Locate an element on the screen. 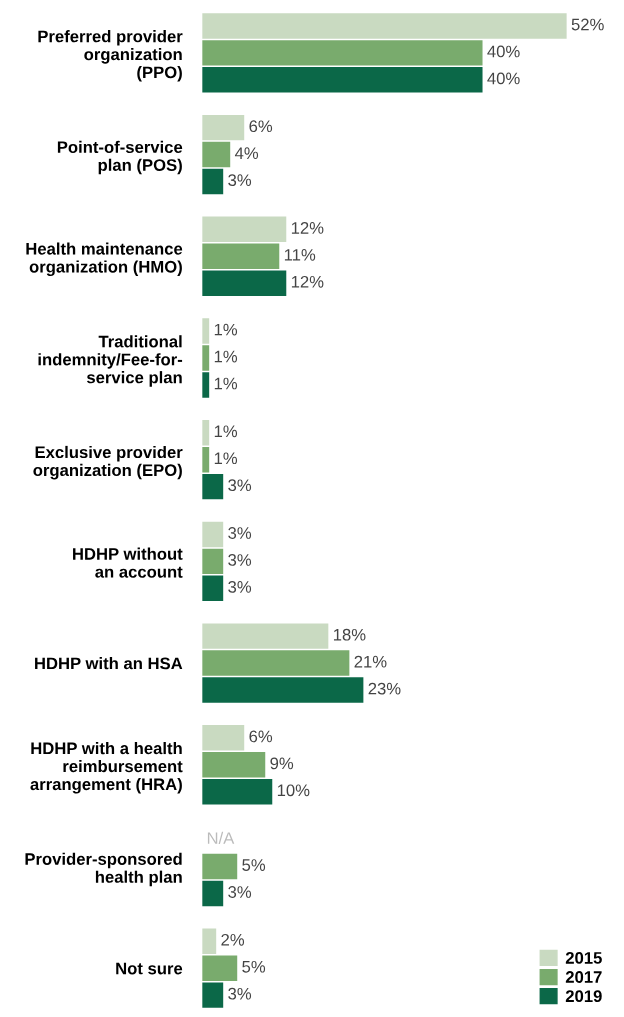  y-tick-label: Health maintenance organization (HMO) is located at coordinates (104, 259).